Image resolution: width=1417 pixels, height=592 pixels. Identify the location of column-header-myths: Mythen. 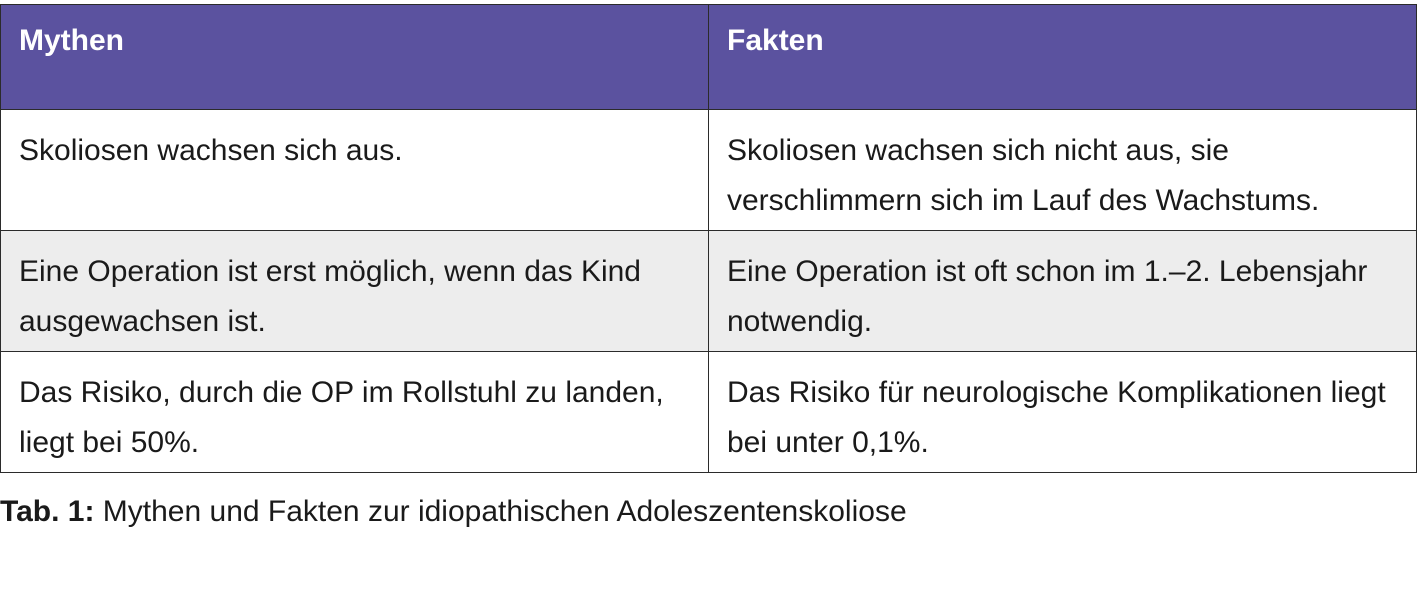
(354, 57).